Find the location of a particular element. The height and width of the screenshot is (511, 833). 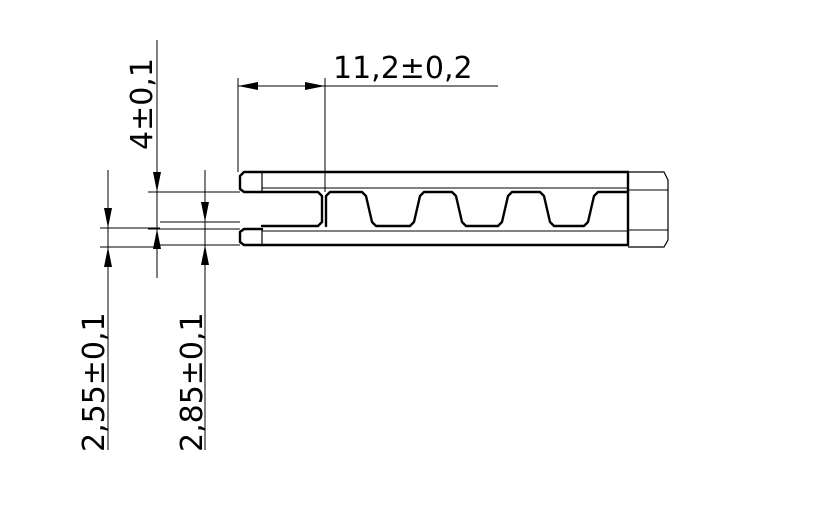

dimension-offset-b: 2,85±0,1 is located at coordinates (200, 311).